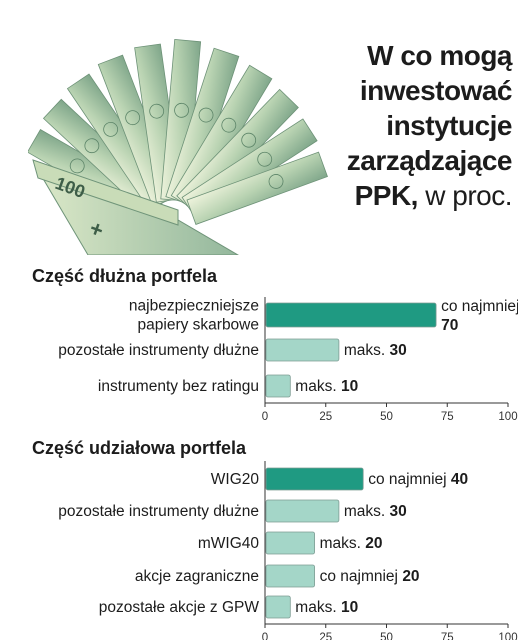 The image size is (518, 640). I want to click on title-ppk: PPK,, so click(386, 195).